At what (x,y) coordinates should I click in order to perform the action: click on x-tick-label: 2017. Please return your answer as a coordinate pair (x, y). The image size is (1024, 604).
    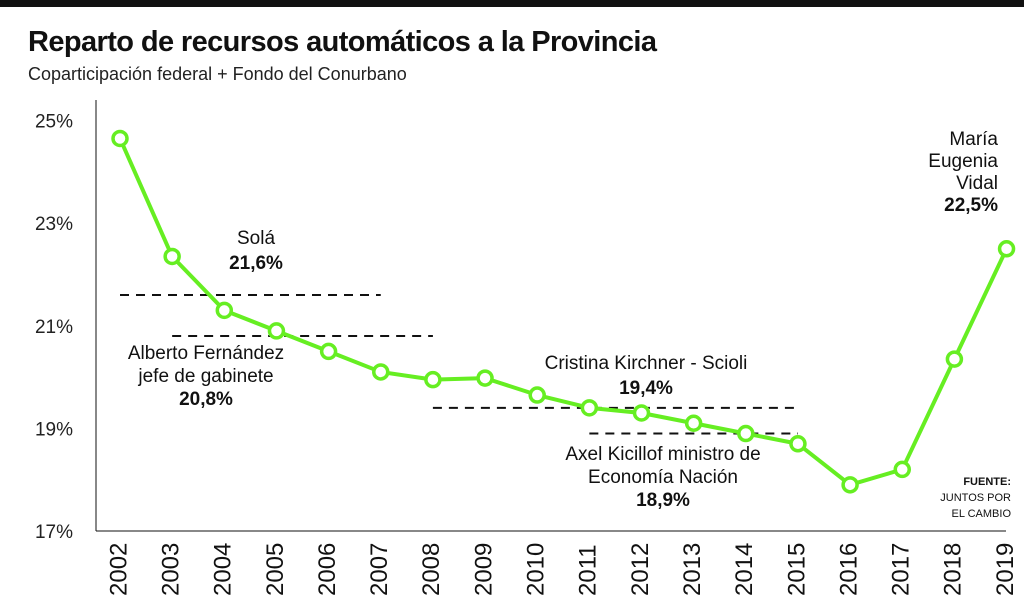
    Looking at the image, I should click on (901, 569).